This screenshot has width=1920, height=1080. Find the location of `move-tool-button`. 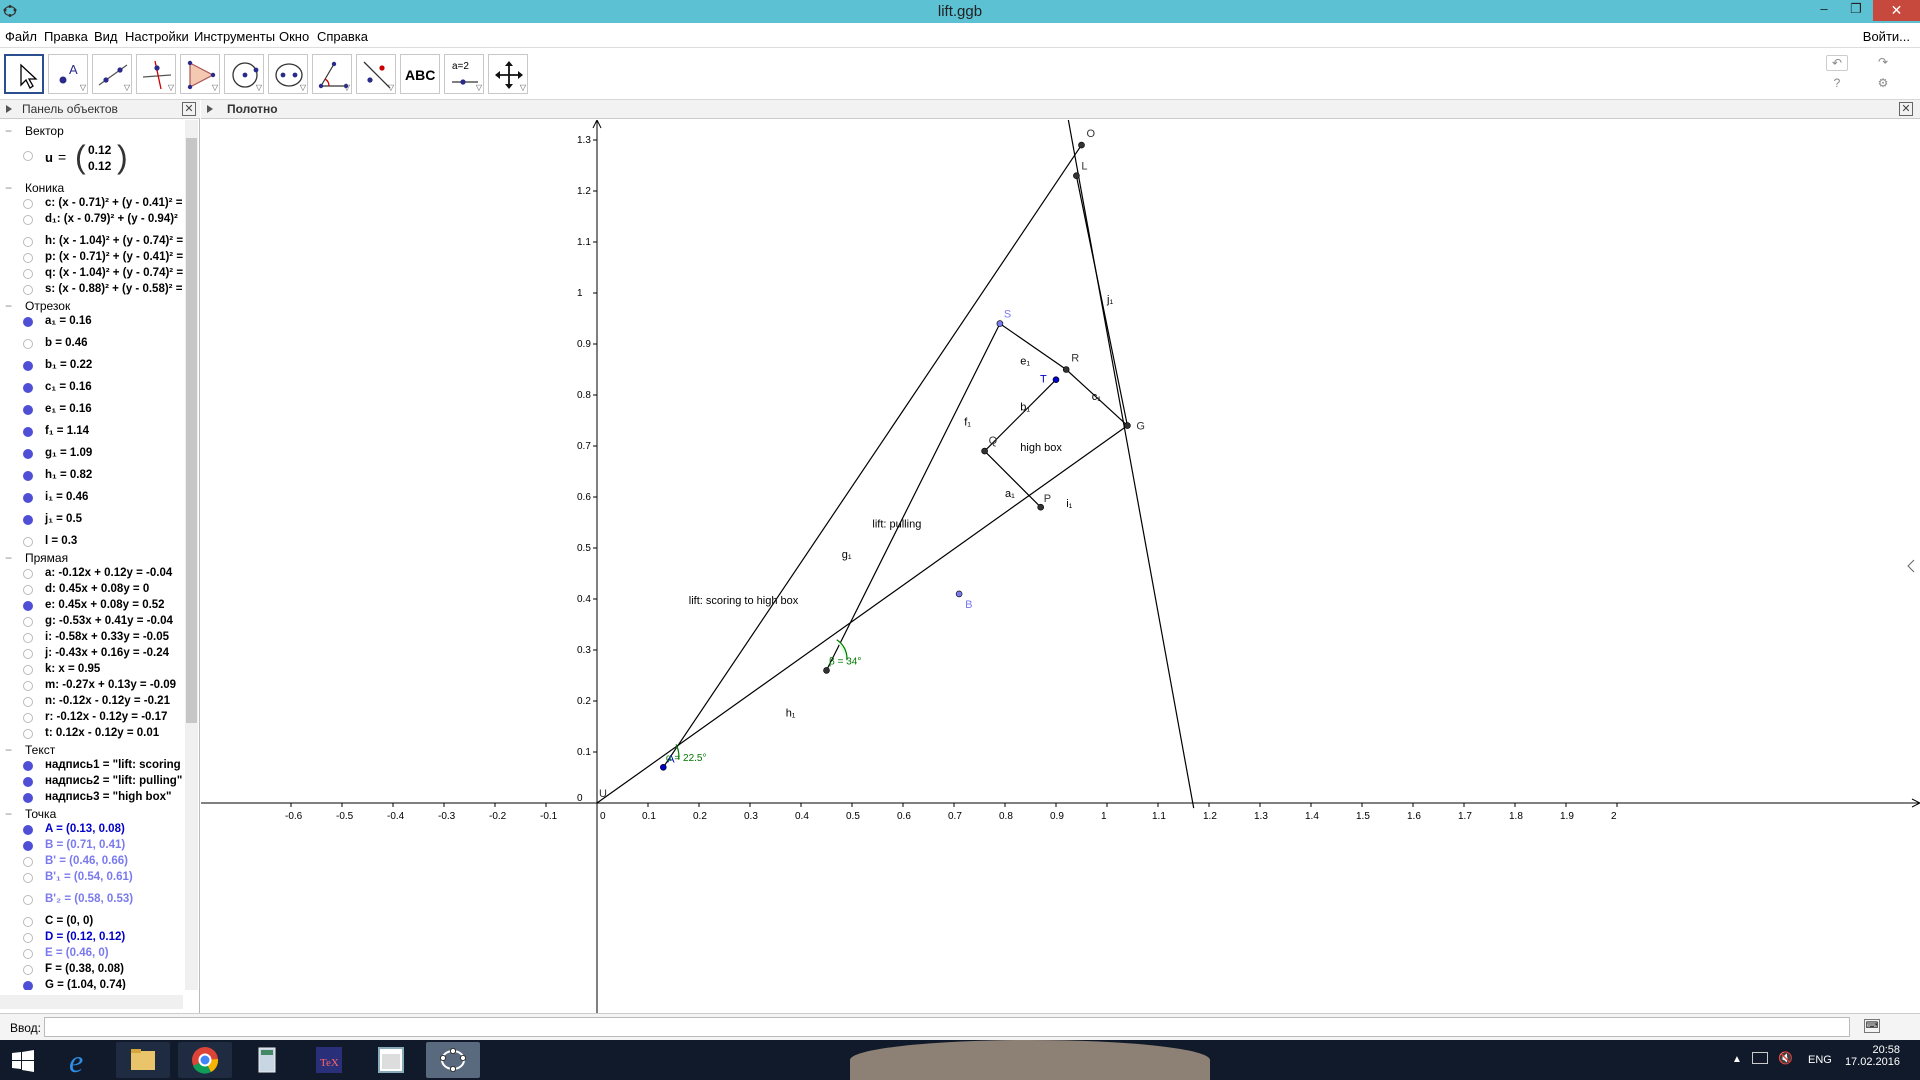

move-tool-button is located at coordinates (24, 74).